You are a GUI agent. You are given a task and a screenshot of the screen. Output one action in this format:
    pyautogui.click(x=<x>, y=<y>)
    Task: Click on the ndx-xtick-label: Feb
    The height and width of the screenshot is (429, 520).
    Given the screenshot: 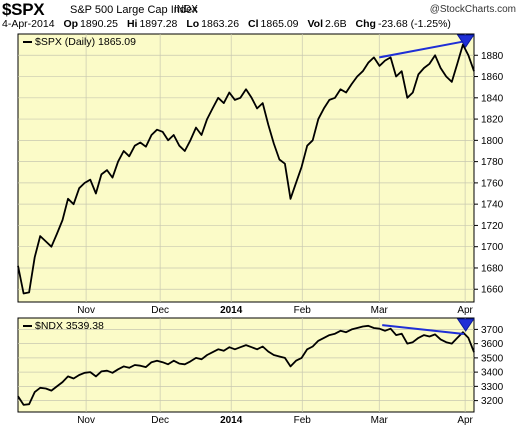 What is the action you would take?
    pyautogui.click(x=303, y=420)
    